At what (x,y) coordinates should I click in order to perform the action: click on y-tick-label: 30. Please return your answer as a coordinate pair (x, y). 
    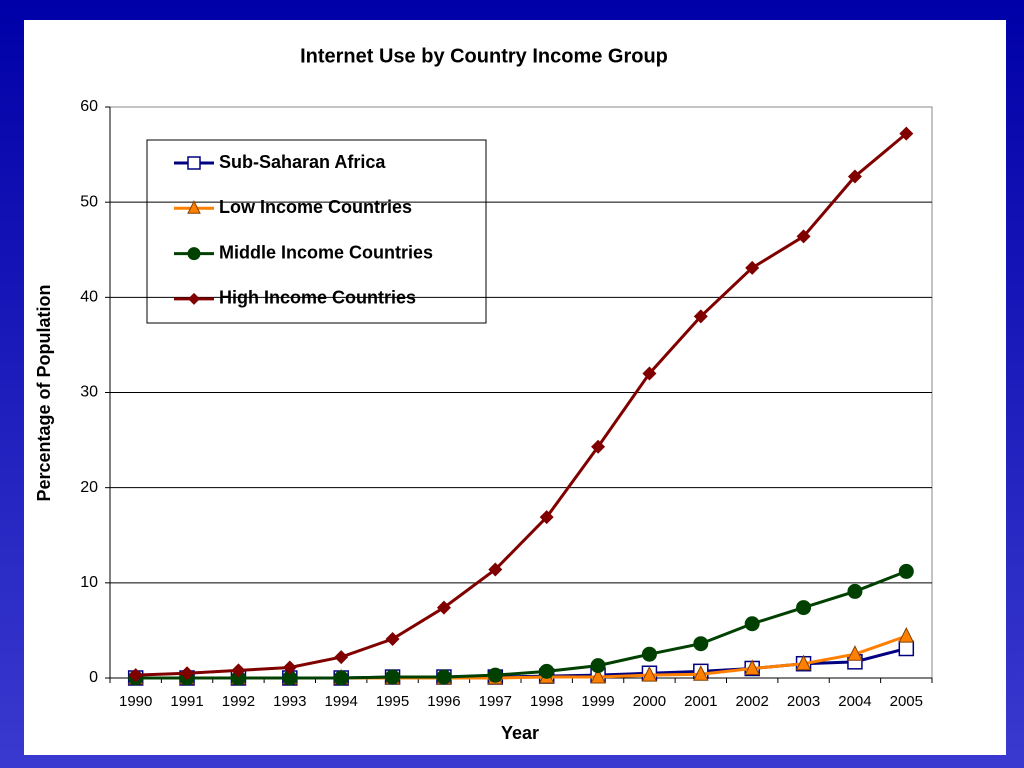
    Looking at the image, I should click on (89, 392).